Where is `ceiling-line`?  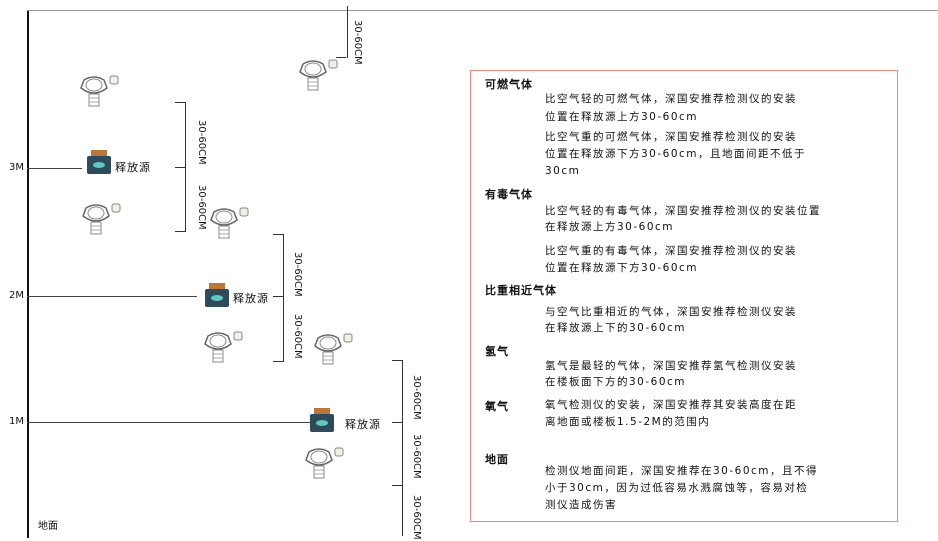 ceiling-line is located at coordinates (482, 10).